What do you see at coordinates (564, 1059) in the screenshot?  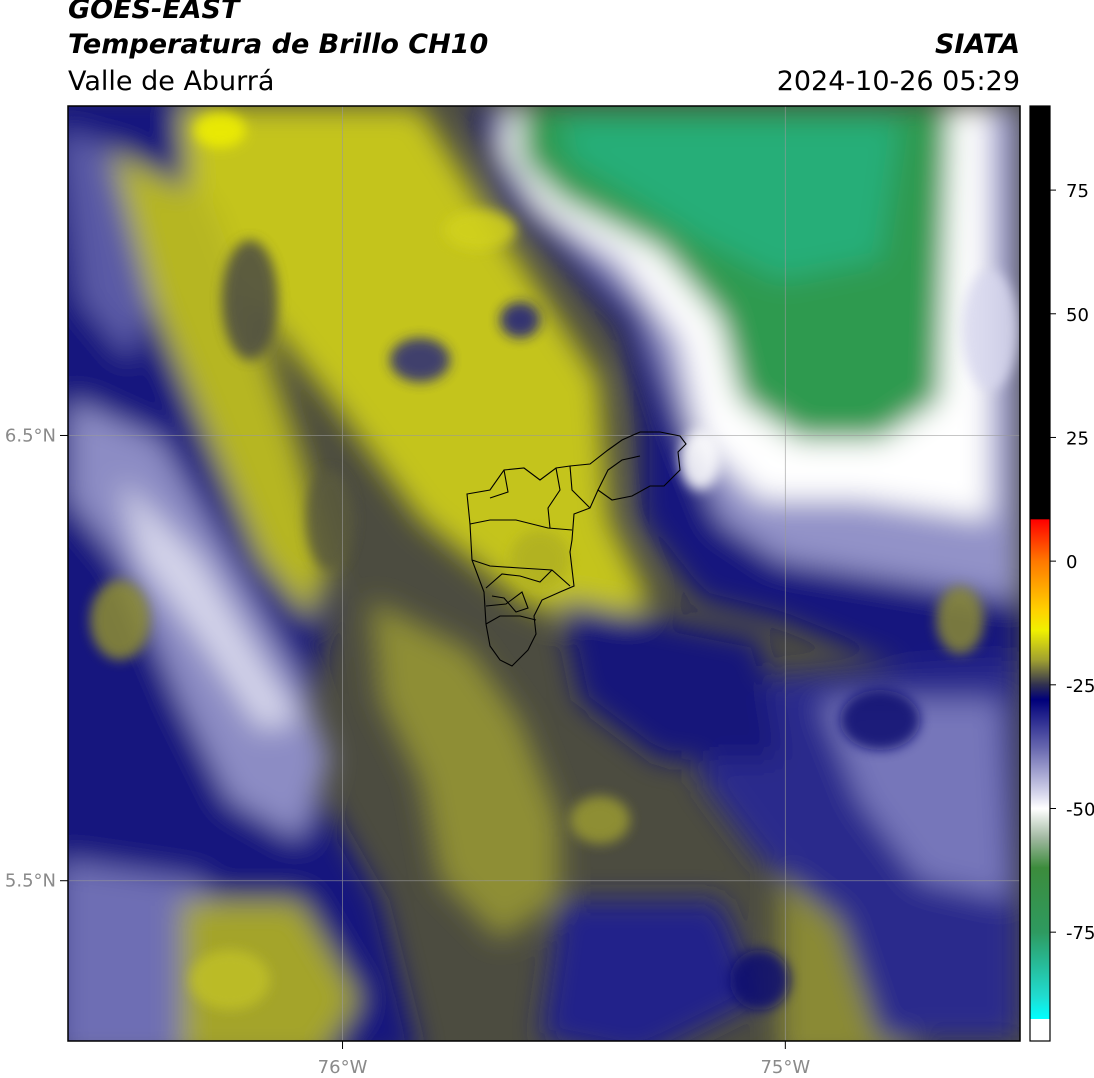 I see `longitude-labels: 76°W 75°W` at bounding box center [564, 1059].